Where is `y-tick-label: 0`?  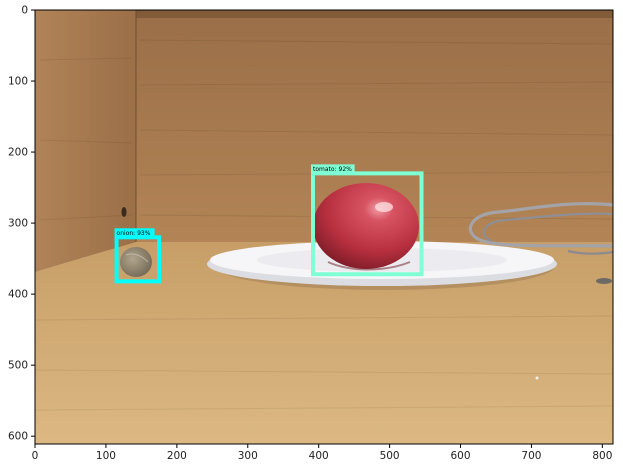 y-tick-label: 0 is located at coordinates (24, 11).